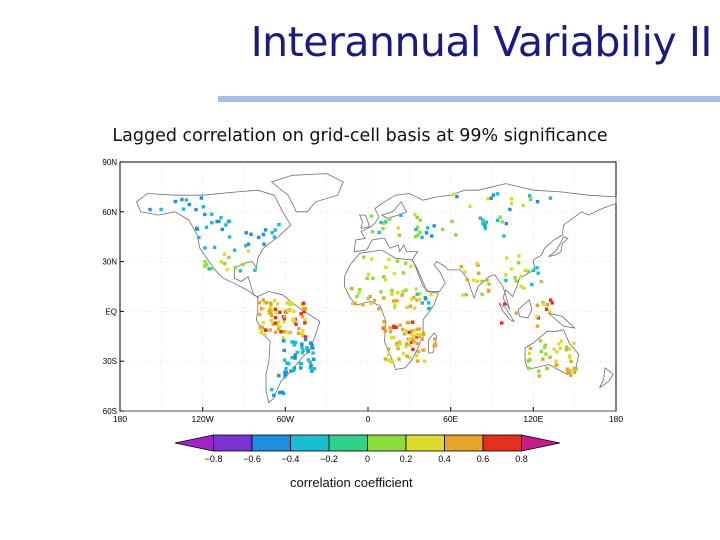 The width and height of the screenshot is (720, 540). I want to click on madagascar-outline, so click(433, 343).